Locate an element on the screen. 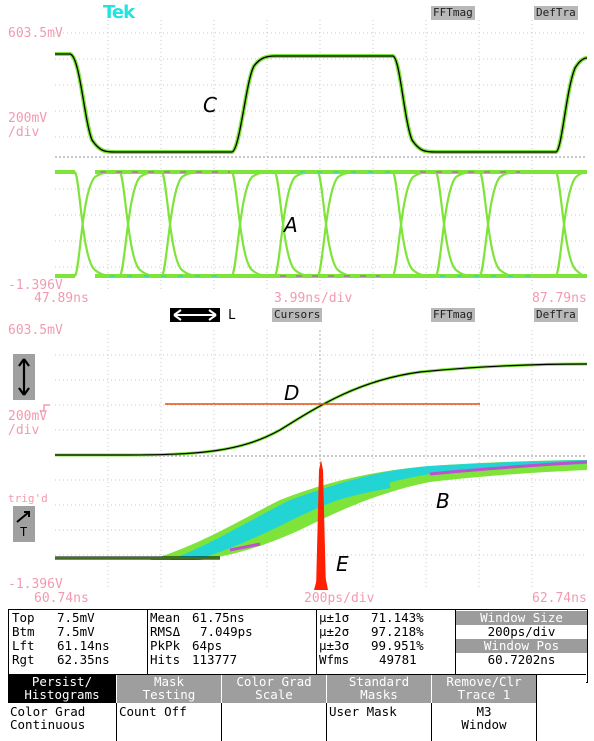 This screenshot has width=594, height=741. mask-testing-value: Count Off is located at coordinates (153, 711).